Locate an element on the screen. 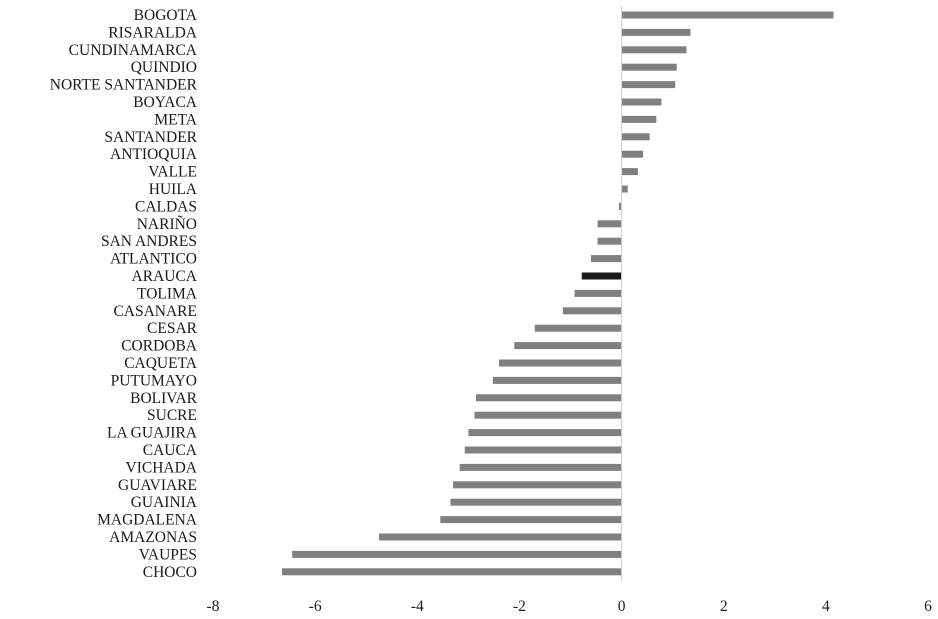  bar-nari-o is located at coordinates (609, 224).